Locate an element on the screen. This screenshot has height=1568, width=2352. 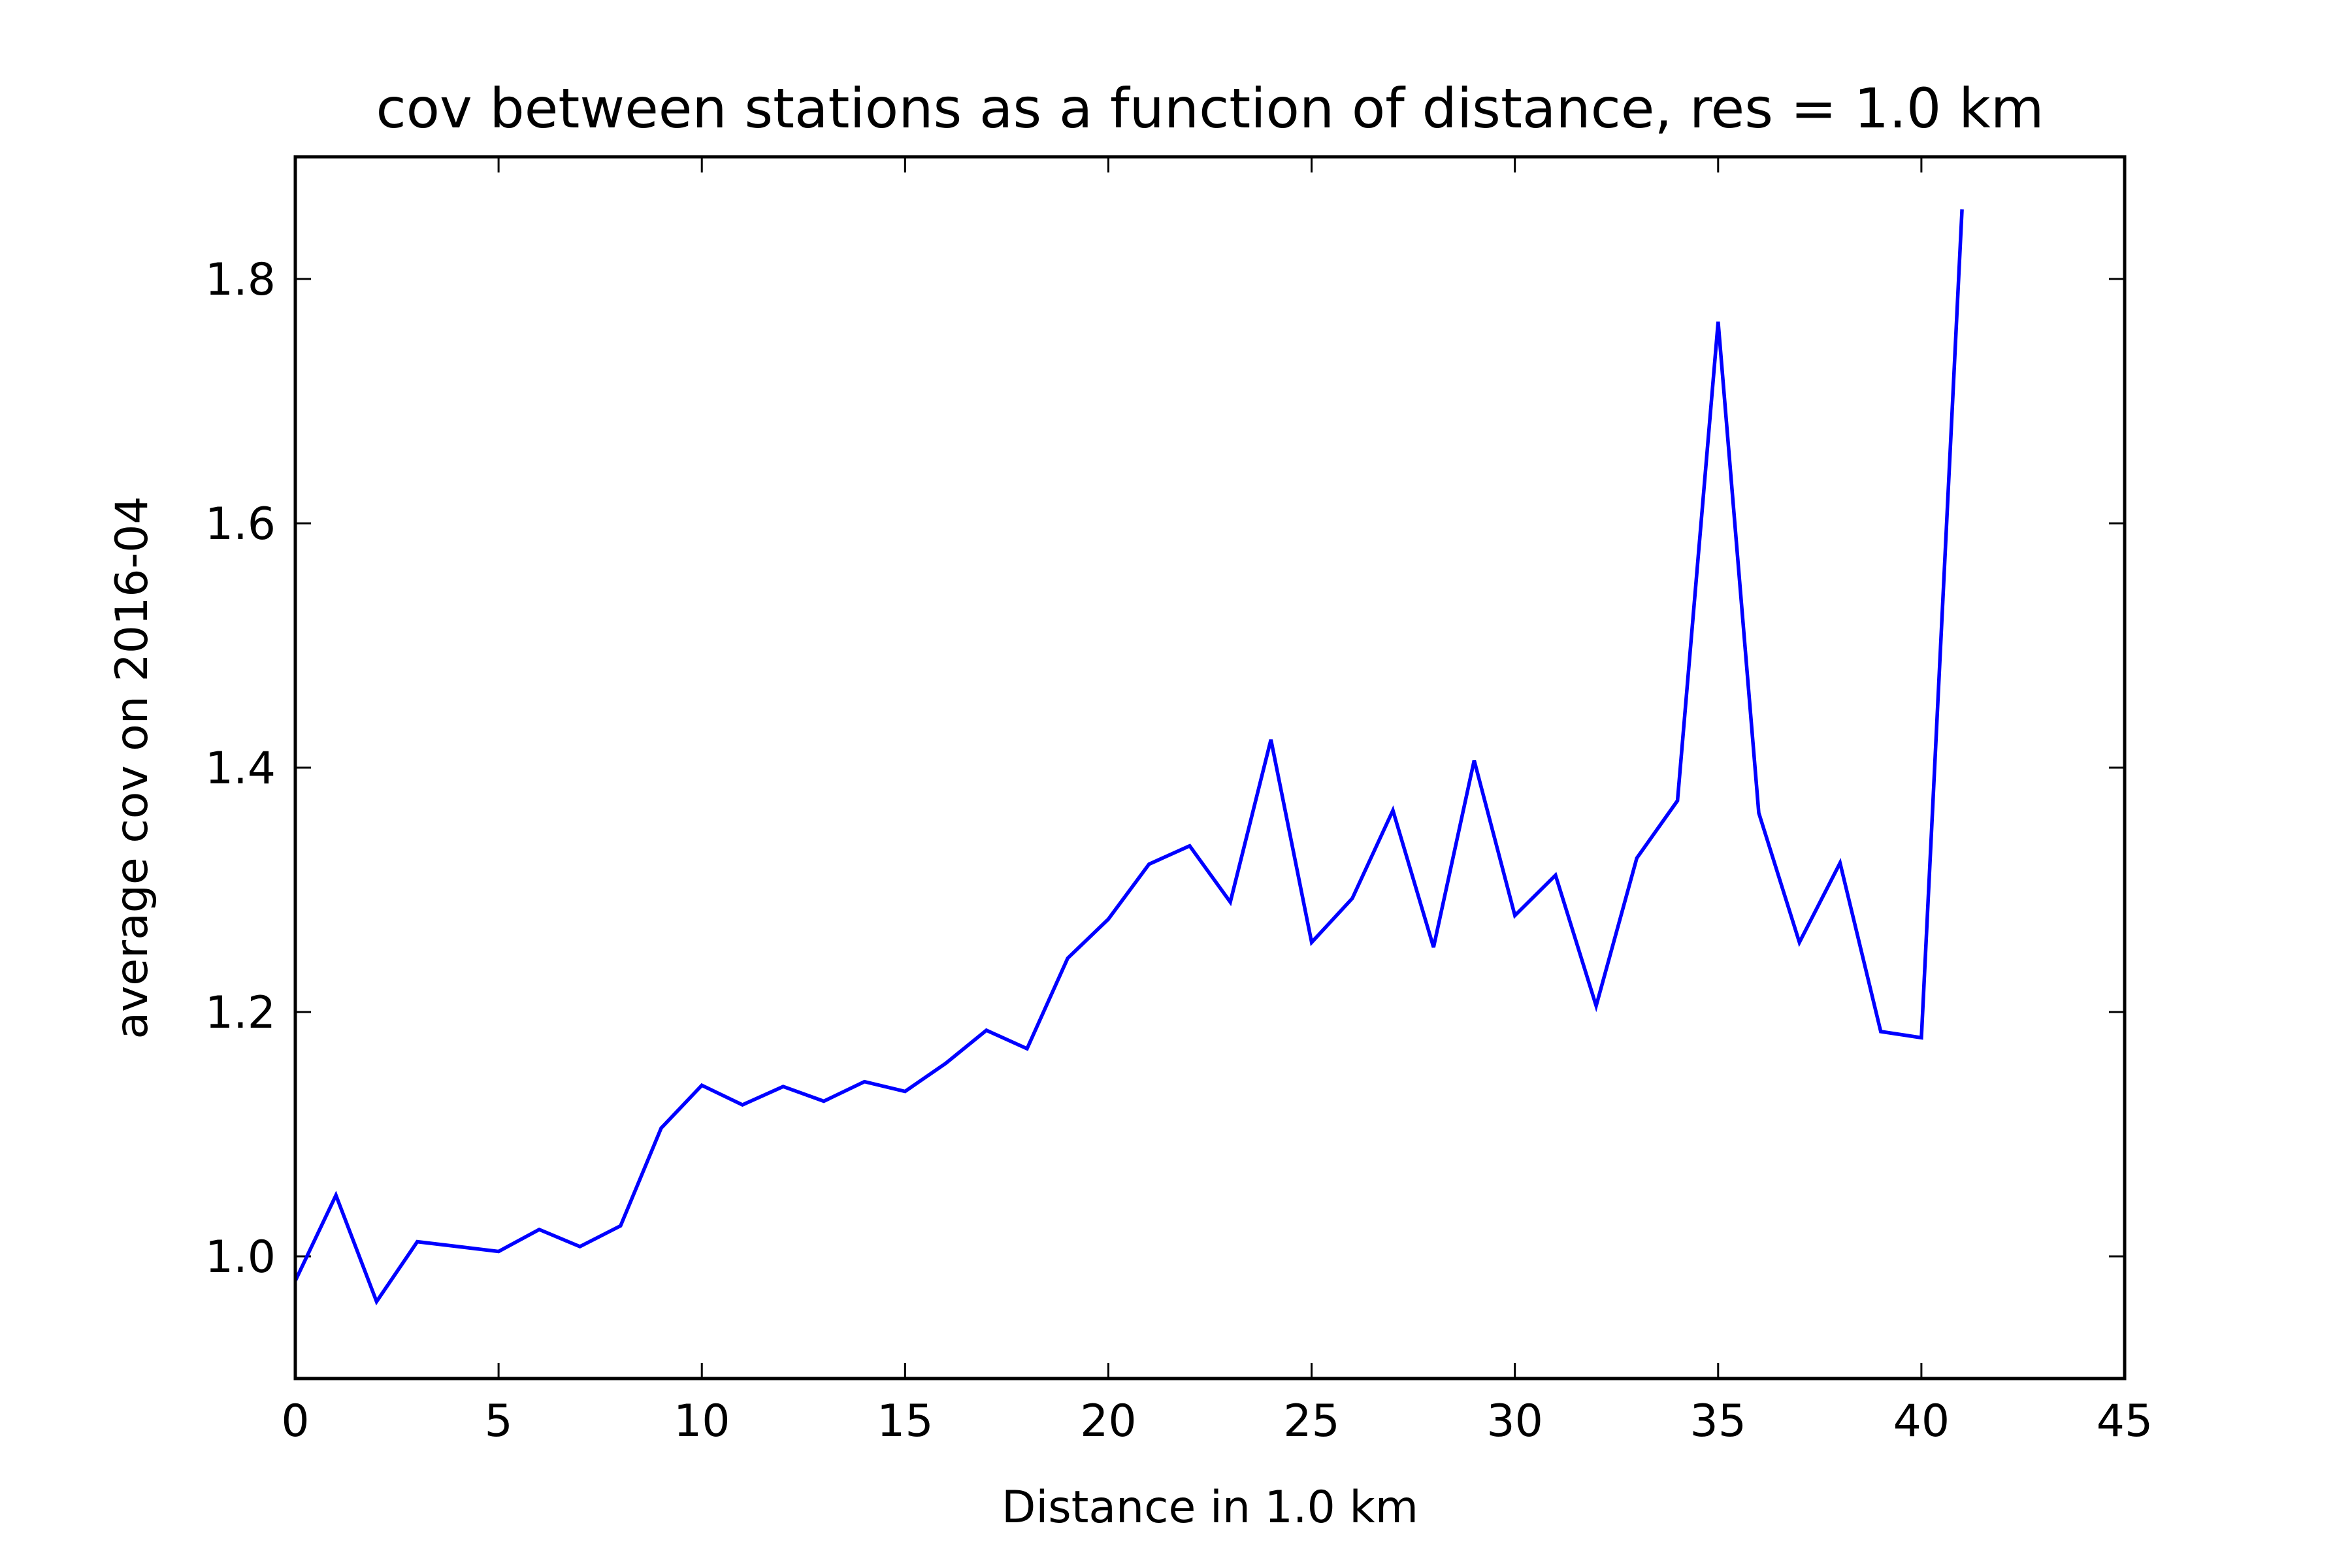
x-tick-label: 0 is located at coordinates (295, 1421).